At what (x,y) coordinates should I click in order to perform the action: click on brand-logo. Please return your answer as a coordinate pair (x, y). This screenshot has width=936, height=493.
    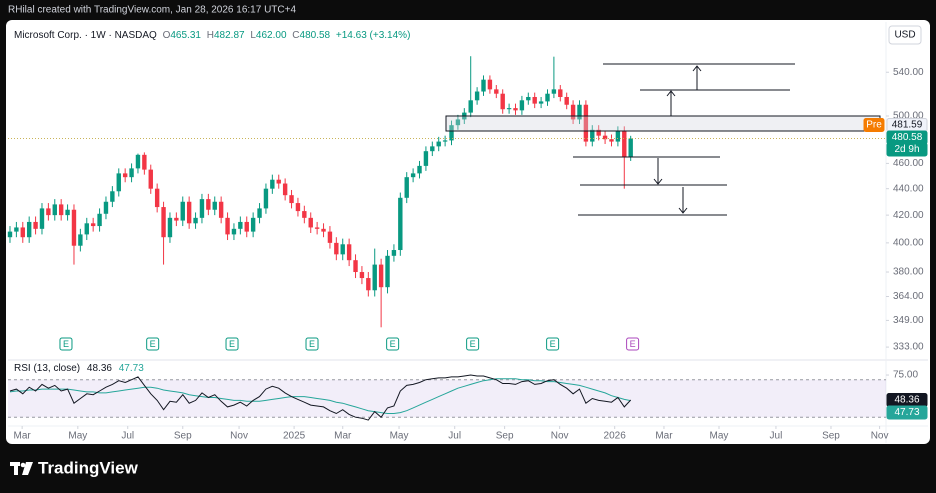
    Looking at the image, I should click on (21, 468).